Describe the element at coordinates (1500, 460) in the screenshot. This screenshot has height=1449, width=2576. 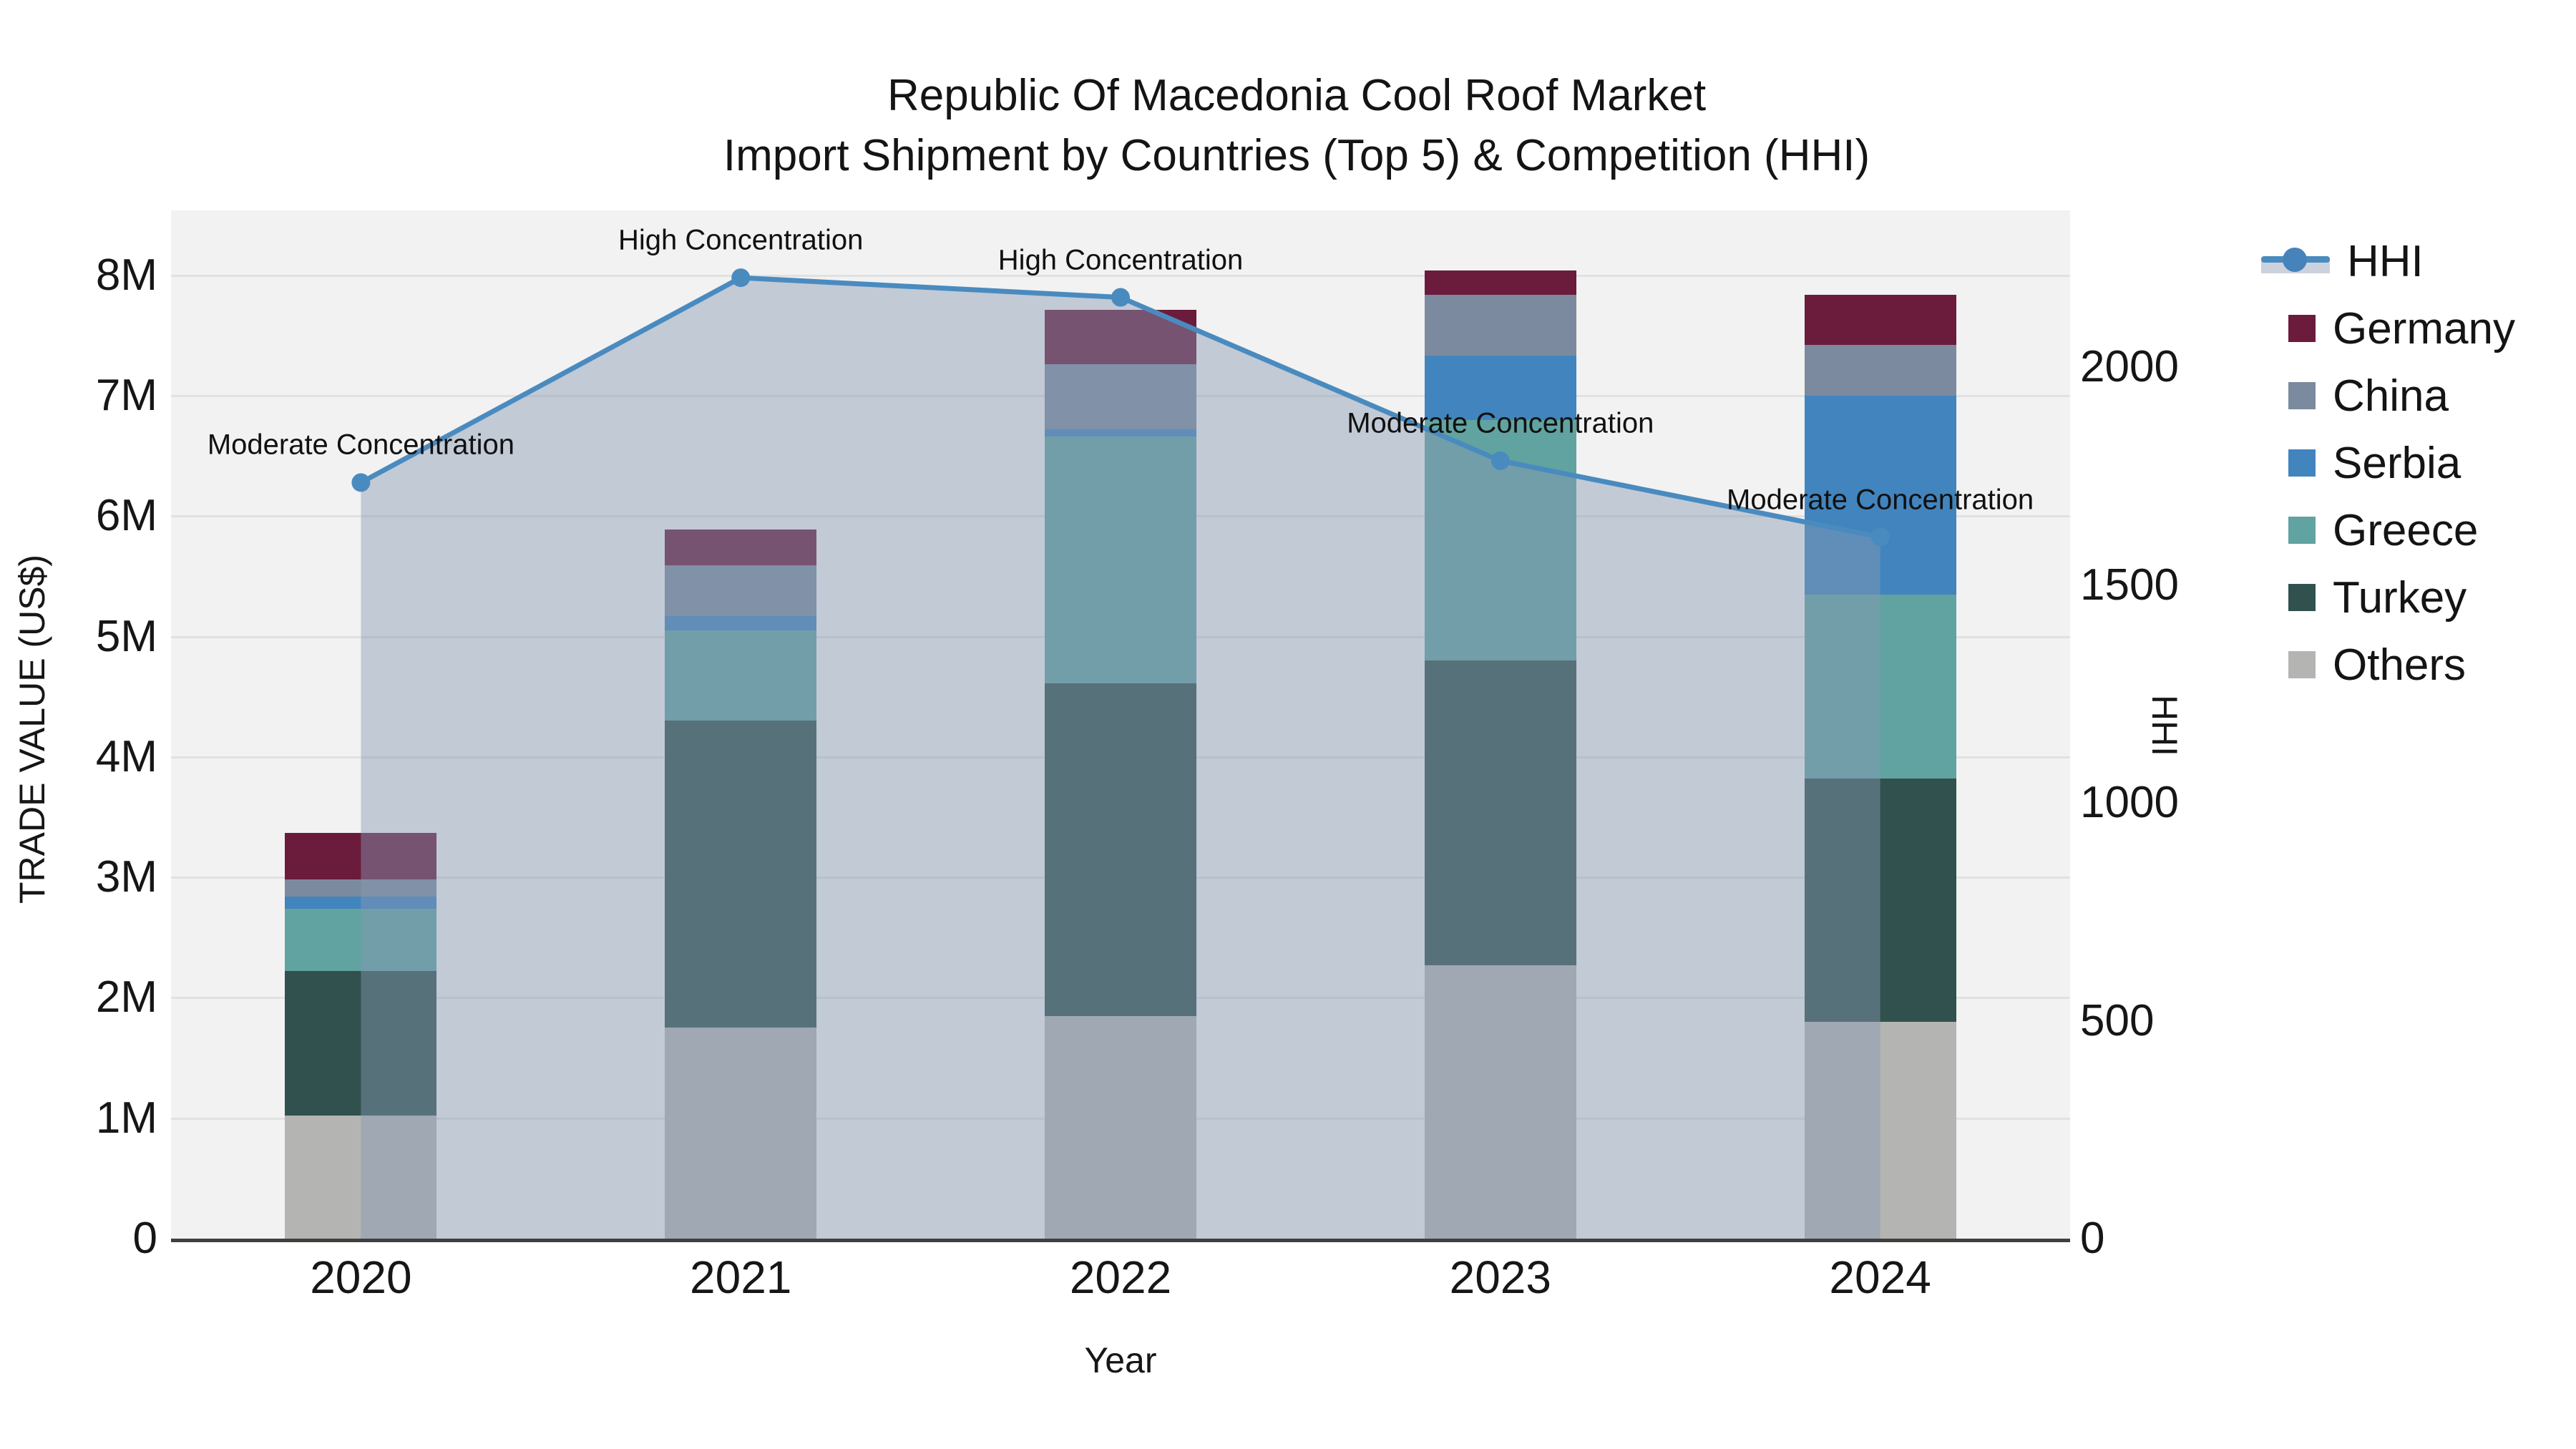
I see `hhi-marker-2023` at that location.